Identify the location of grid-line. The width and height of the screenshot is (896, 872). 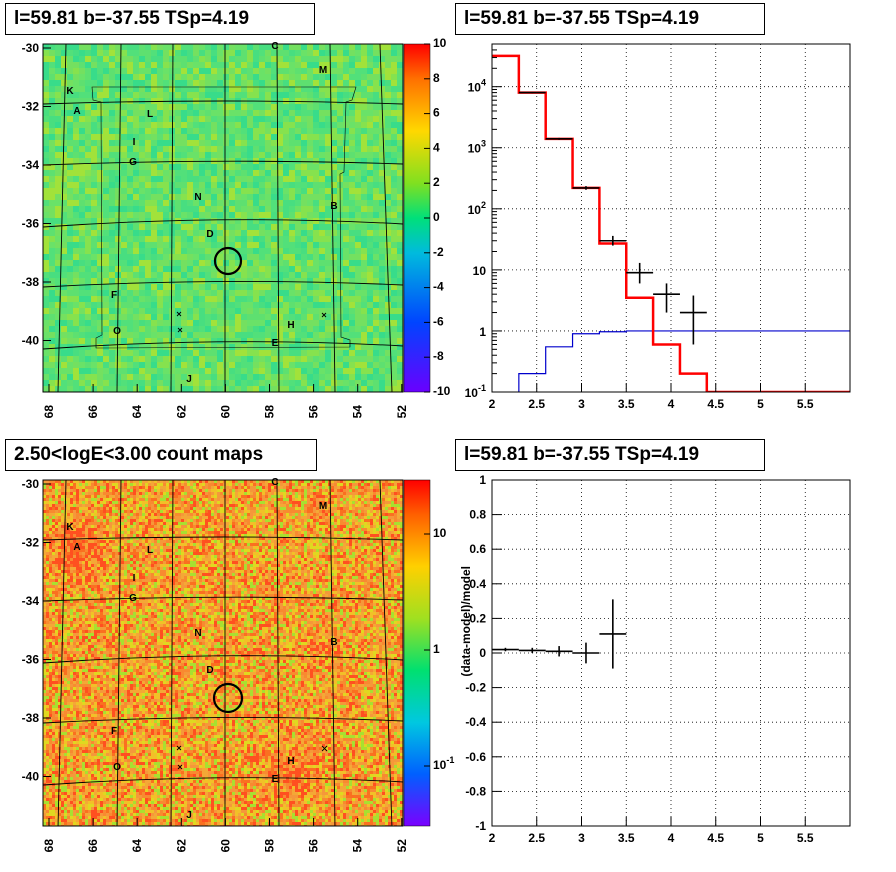
(62, 218).